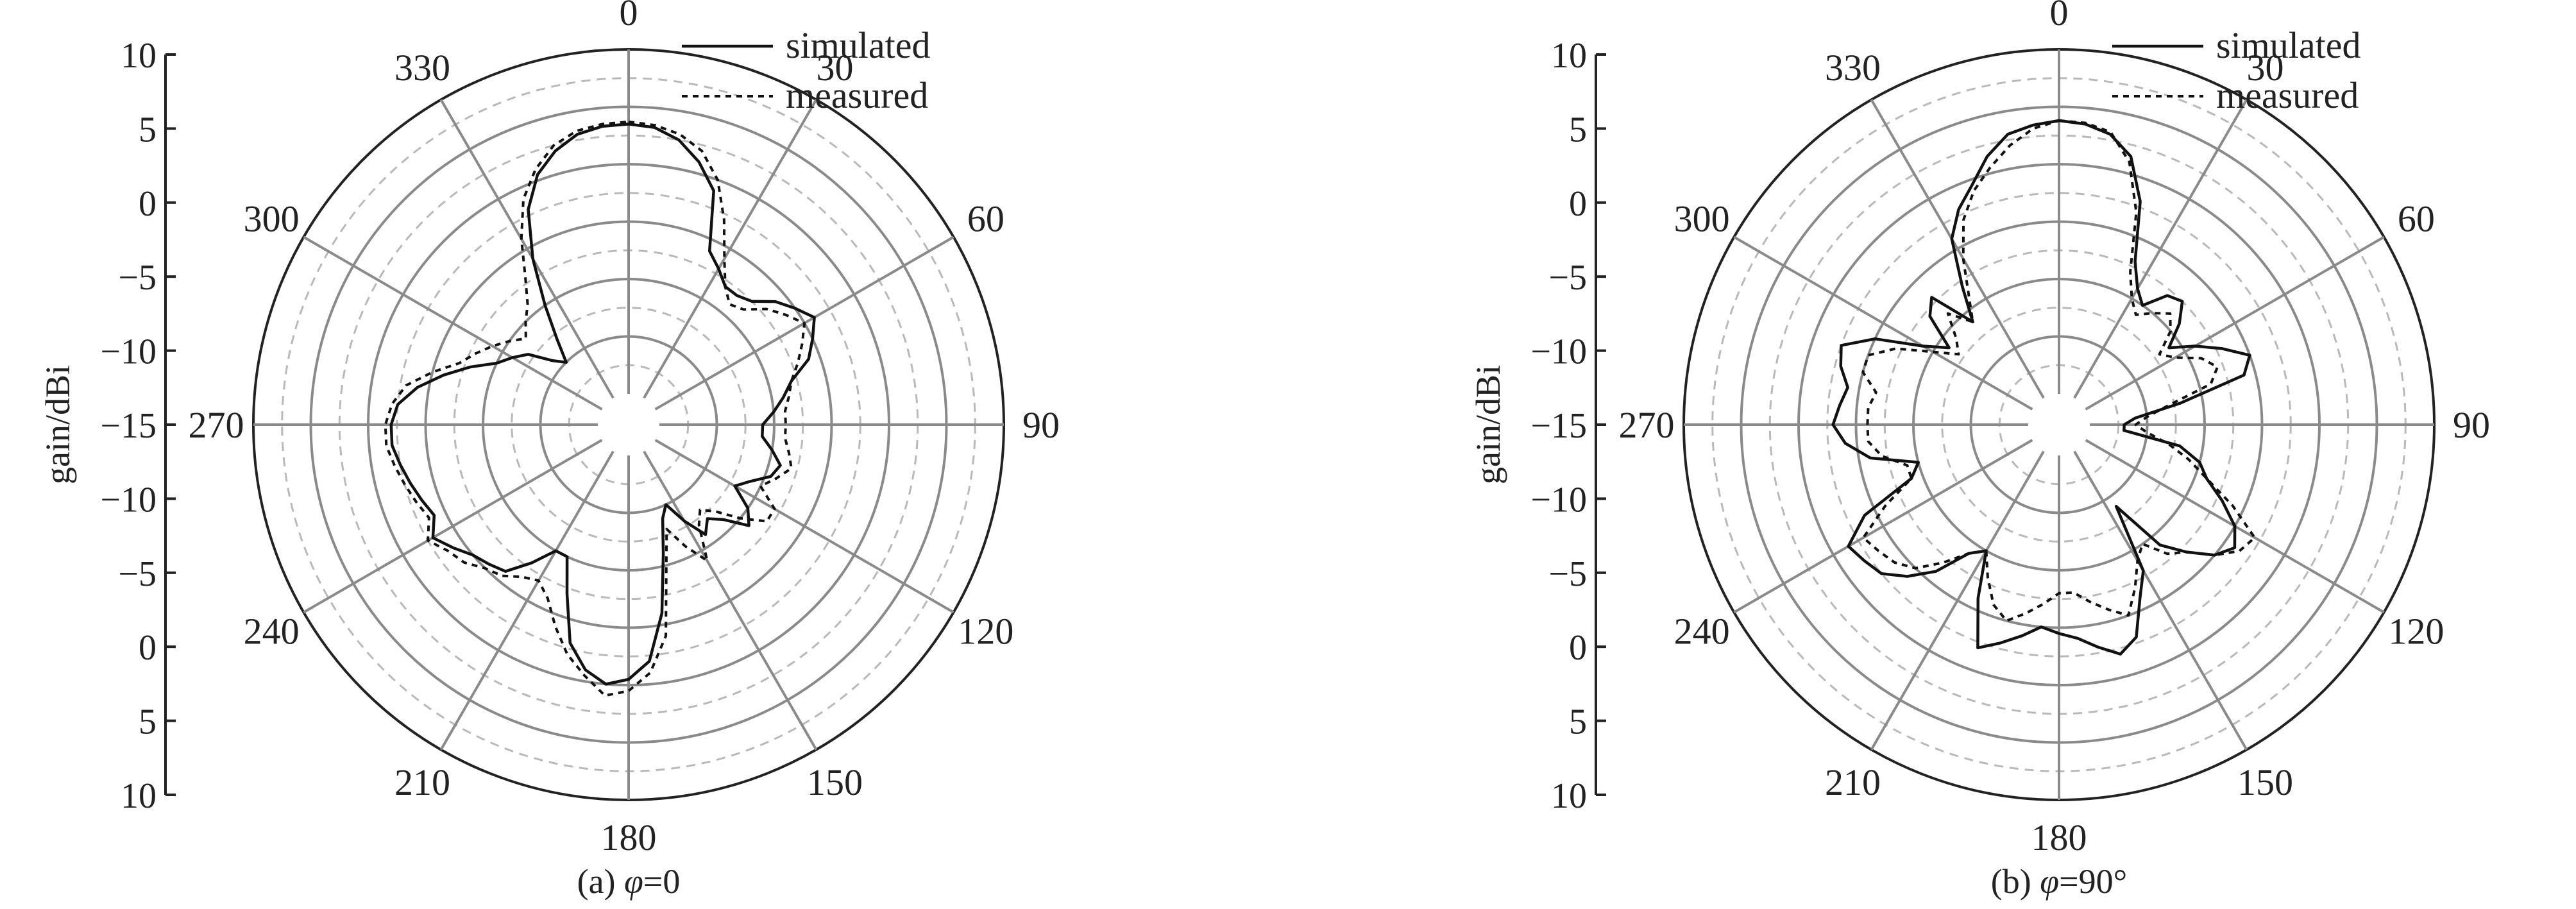 The height and width of the screenshot is (909, 2576). Describe the element at coordinates (2059, 881) in the screenshot. I see `chart-caption: (b) φ=90°` at that location.